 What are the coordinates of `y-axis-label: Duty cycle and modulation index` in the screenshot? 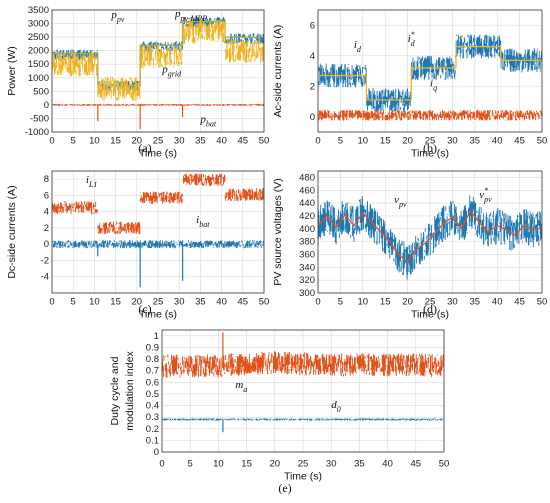 It's located at (122, 391).